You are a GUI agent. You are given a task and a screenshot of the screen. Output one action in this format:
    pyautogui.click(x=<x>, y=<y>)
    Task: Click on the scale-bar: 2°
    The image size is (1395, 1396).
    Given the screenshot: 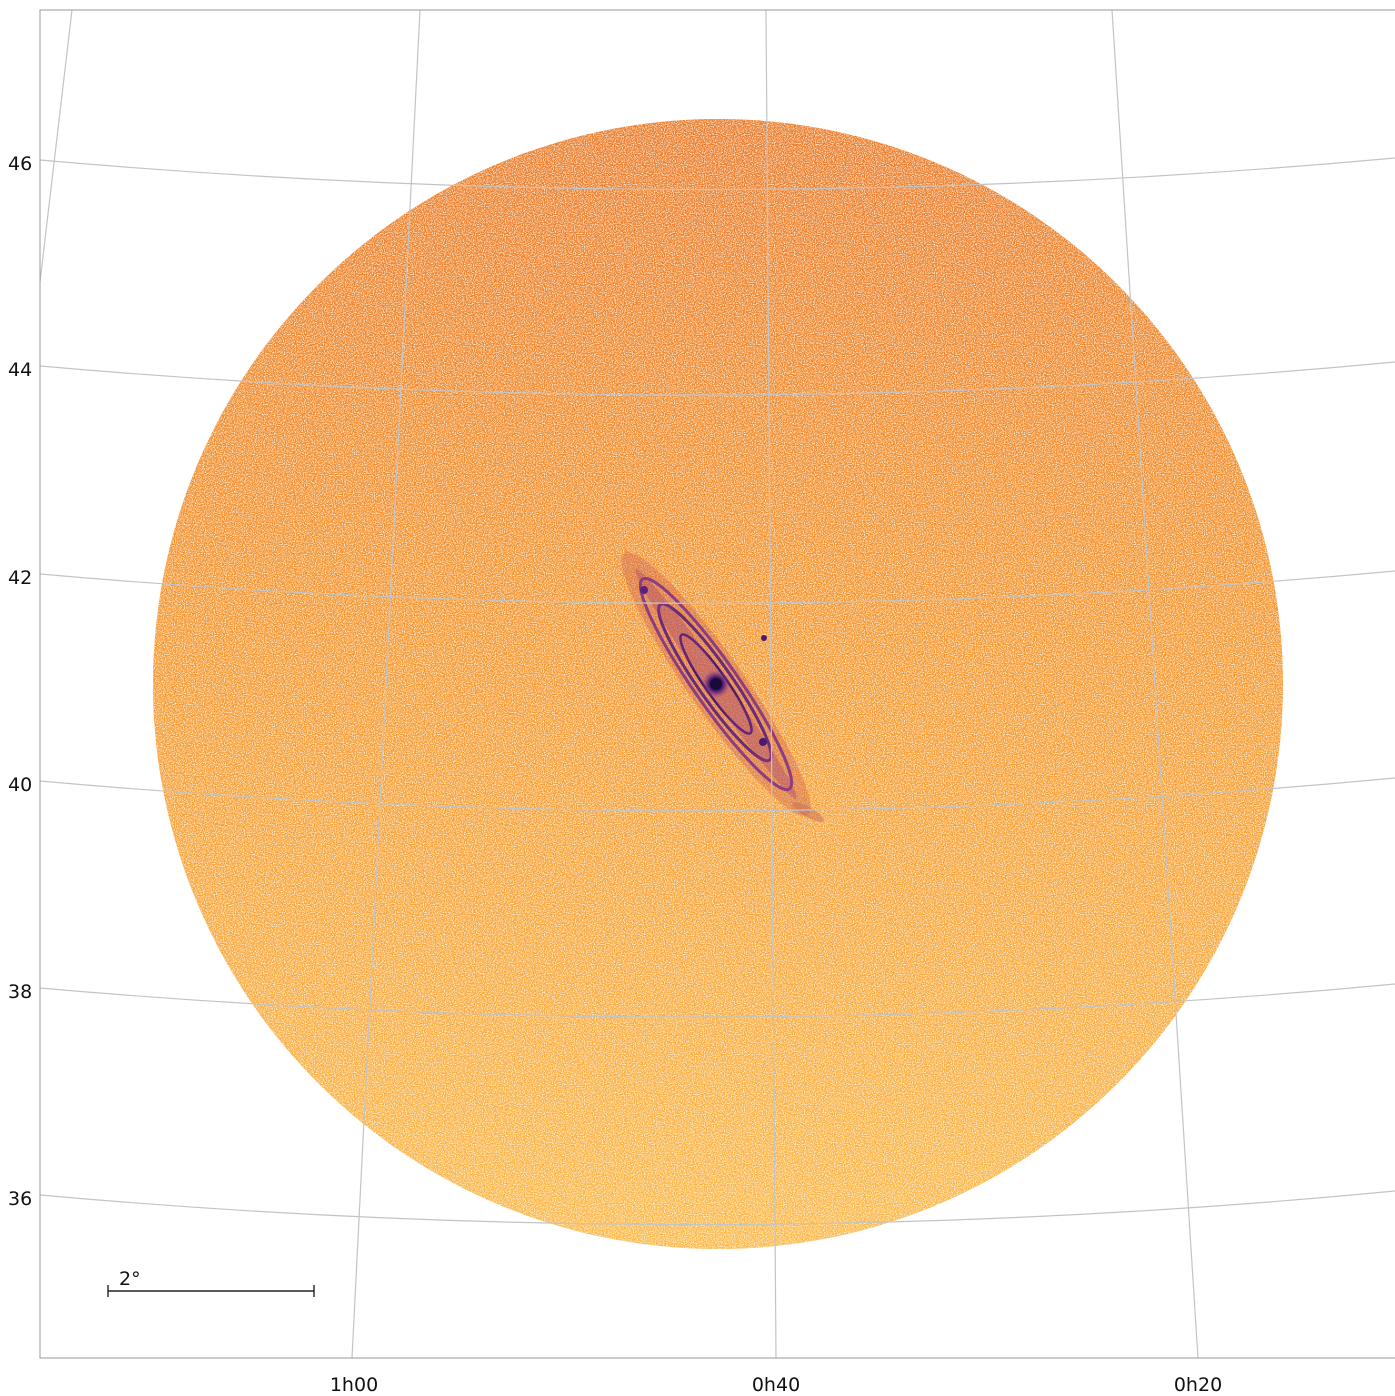 What is the action you would take?
    pyautogui.click(x=211, y=1282)
    